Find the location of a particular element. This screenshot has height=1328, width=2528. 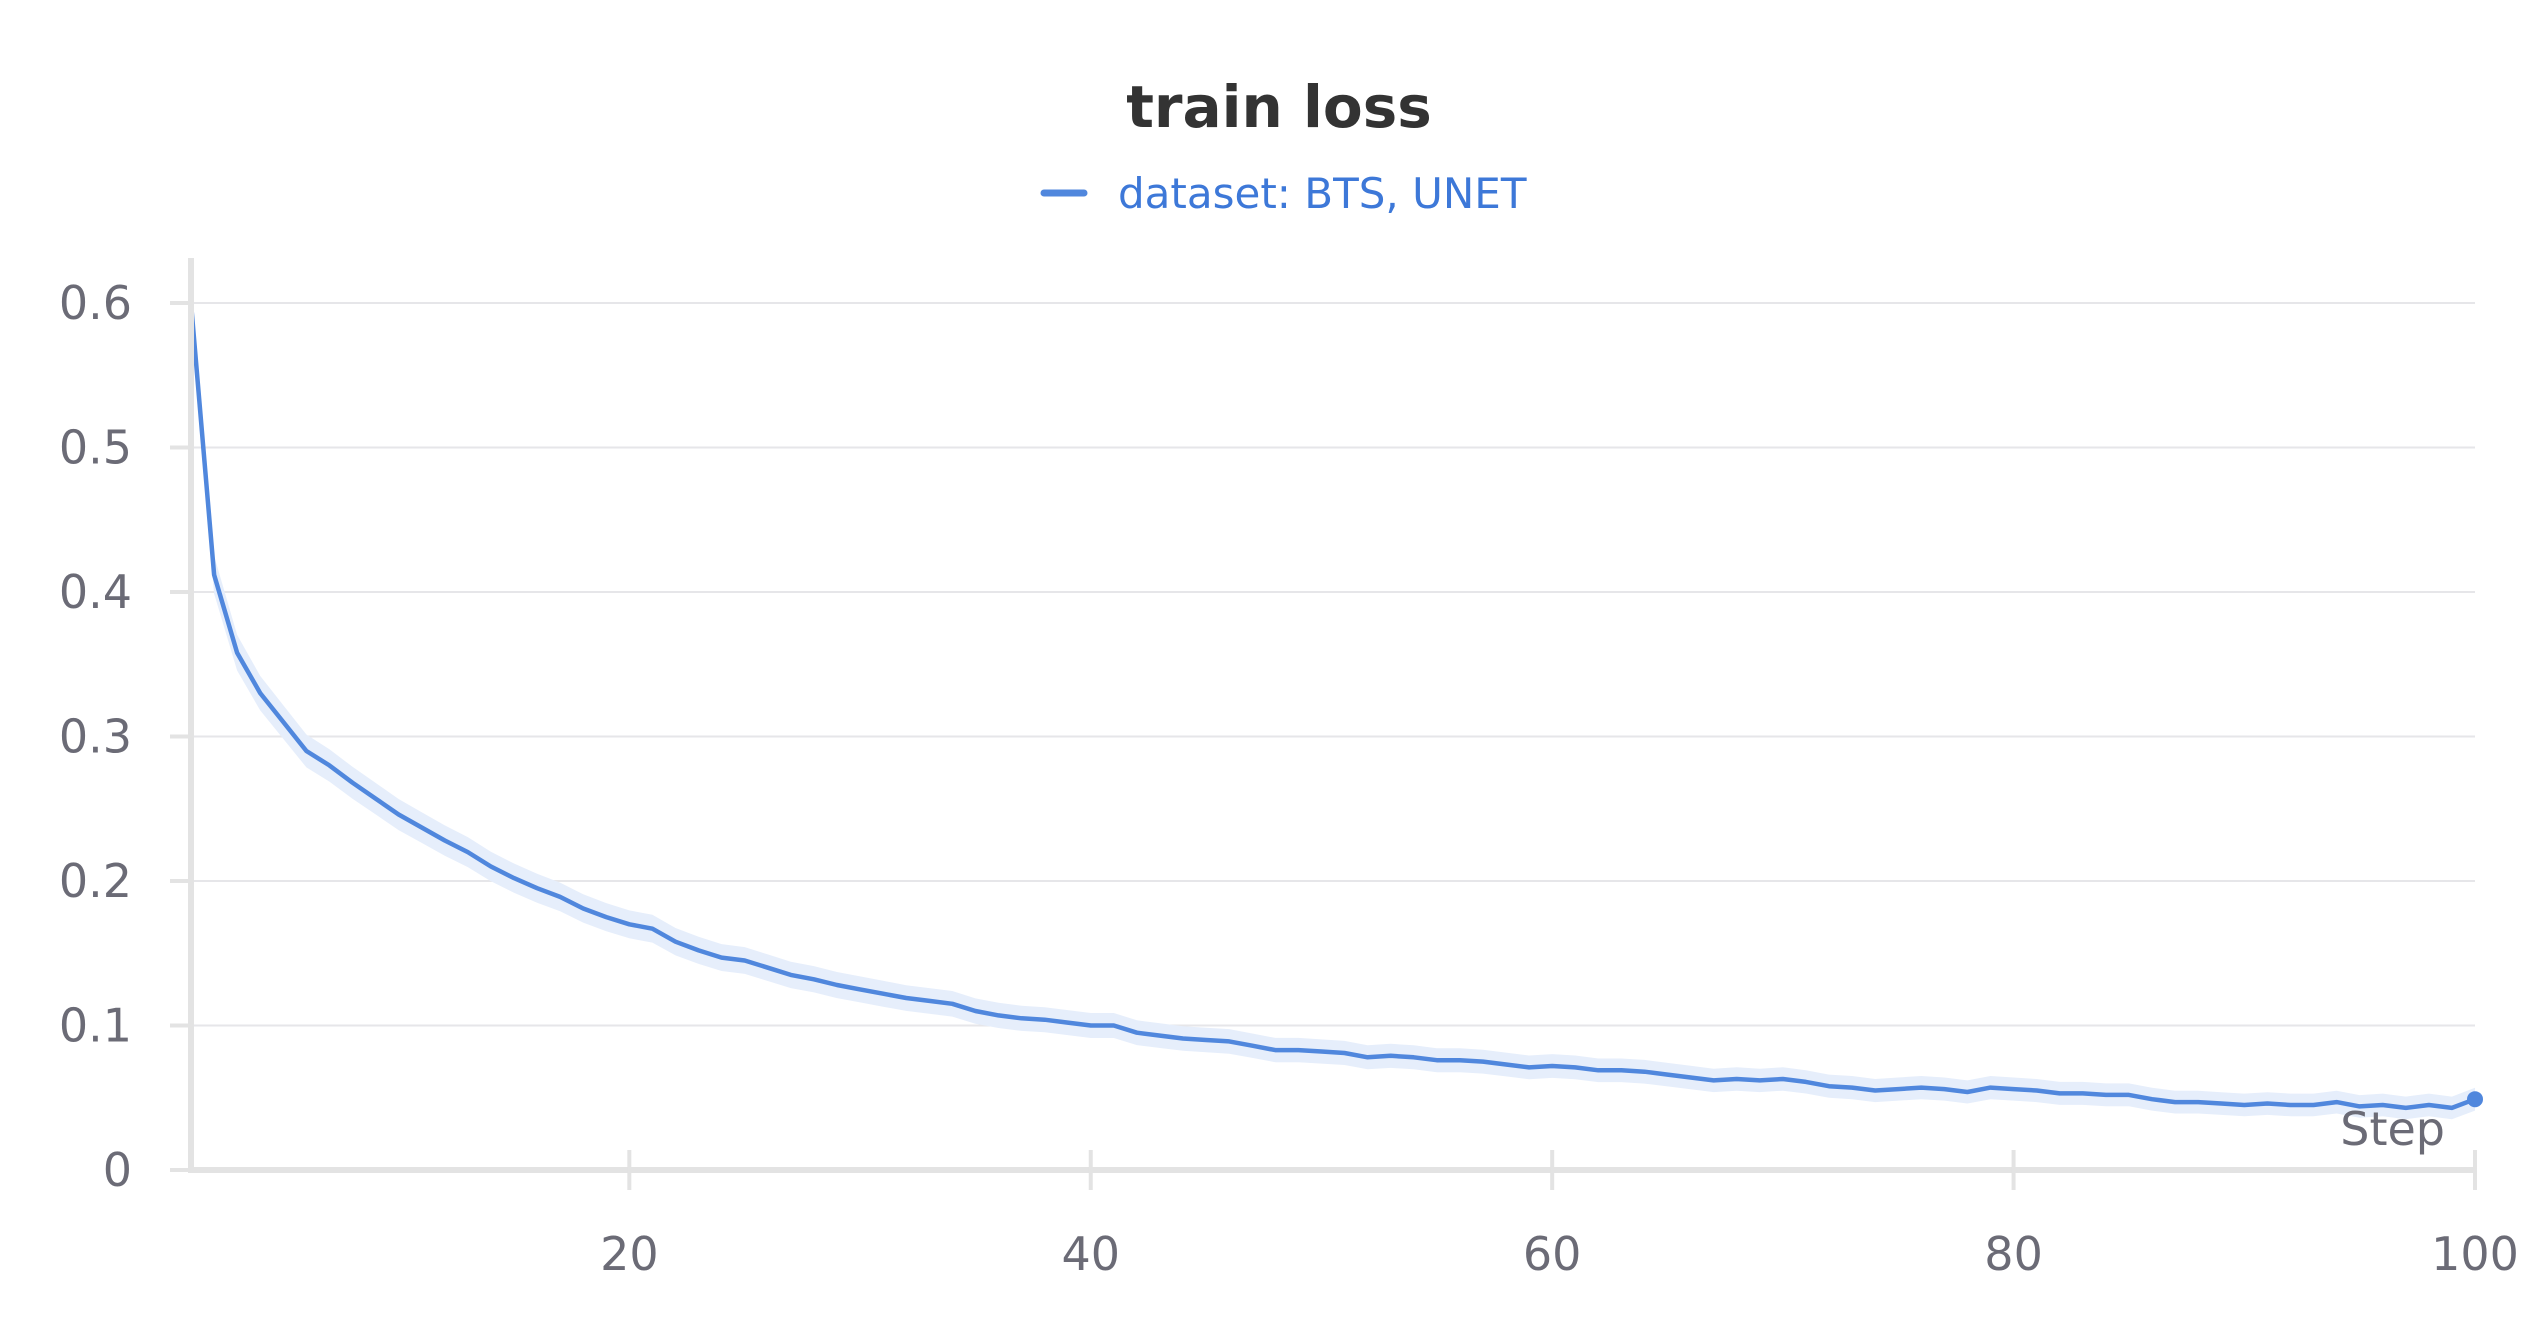

x-tick-label-4: 100 is located at coordinates (2475, 1254).